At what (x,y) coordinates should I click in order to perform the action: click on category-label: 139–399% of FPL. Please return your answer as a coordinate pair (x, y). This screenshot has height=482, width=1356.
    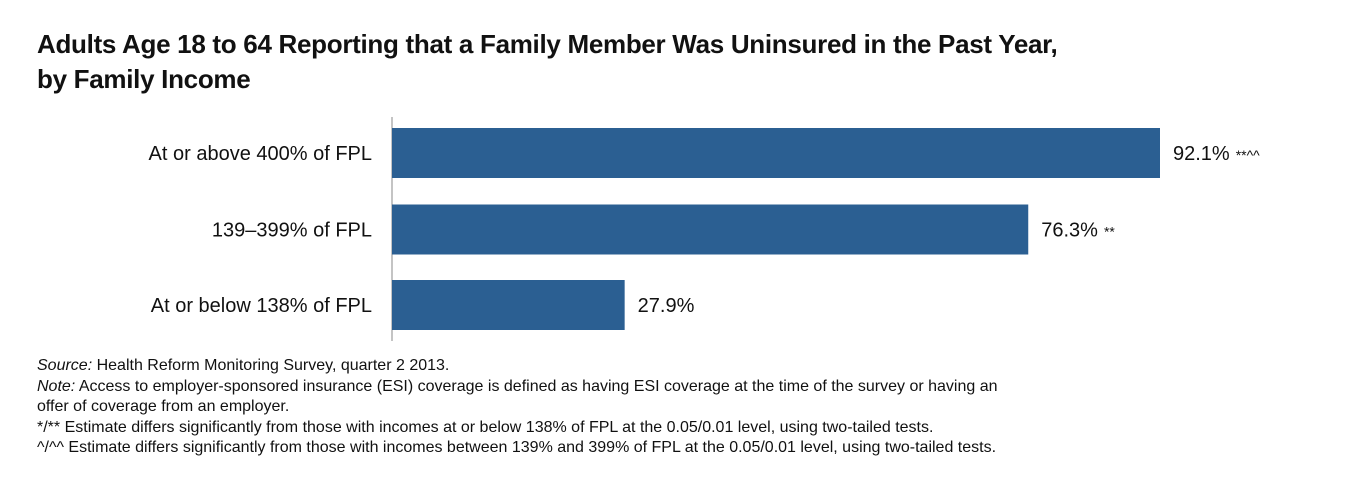
    Looking at the image, I should click on (292, 231).